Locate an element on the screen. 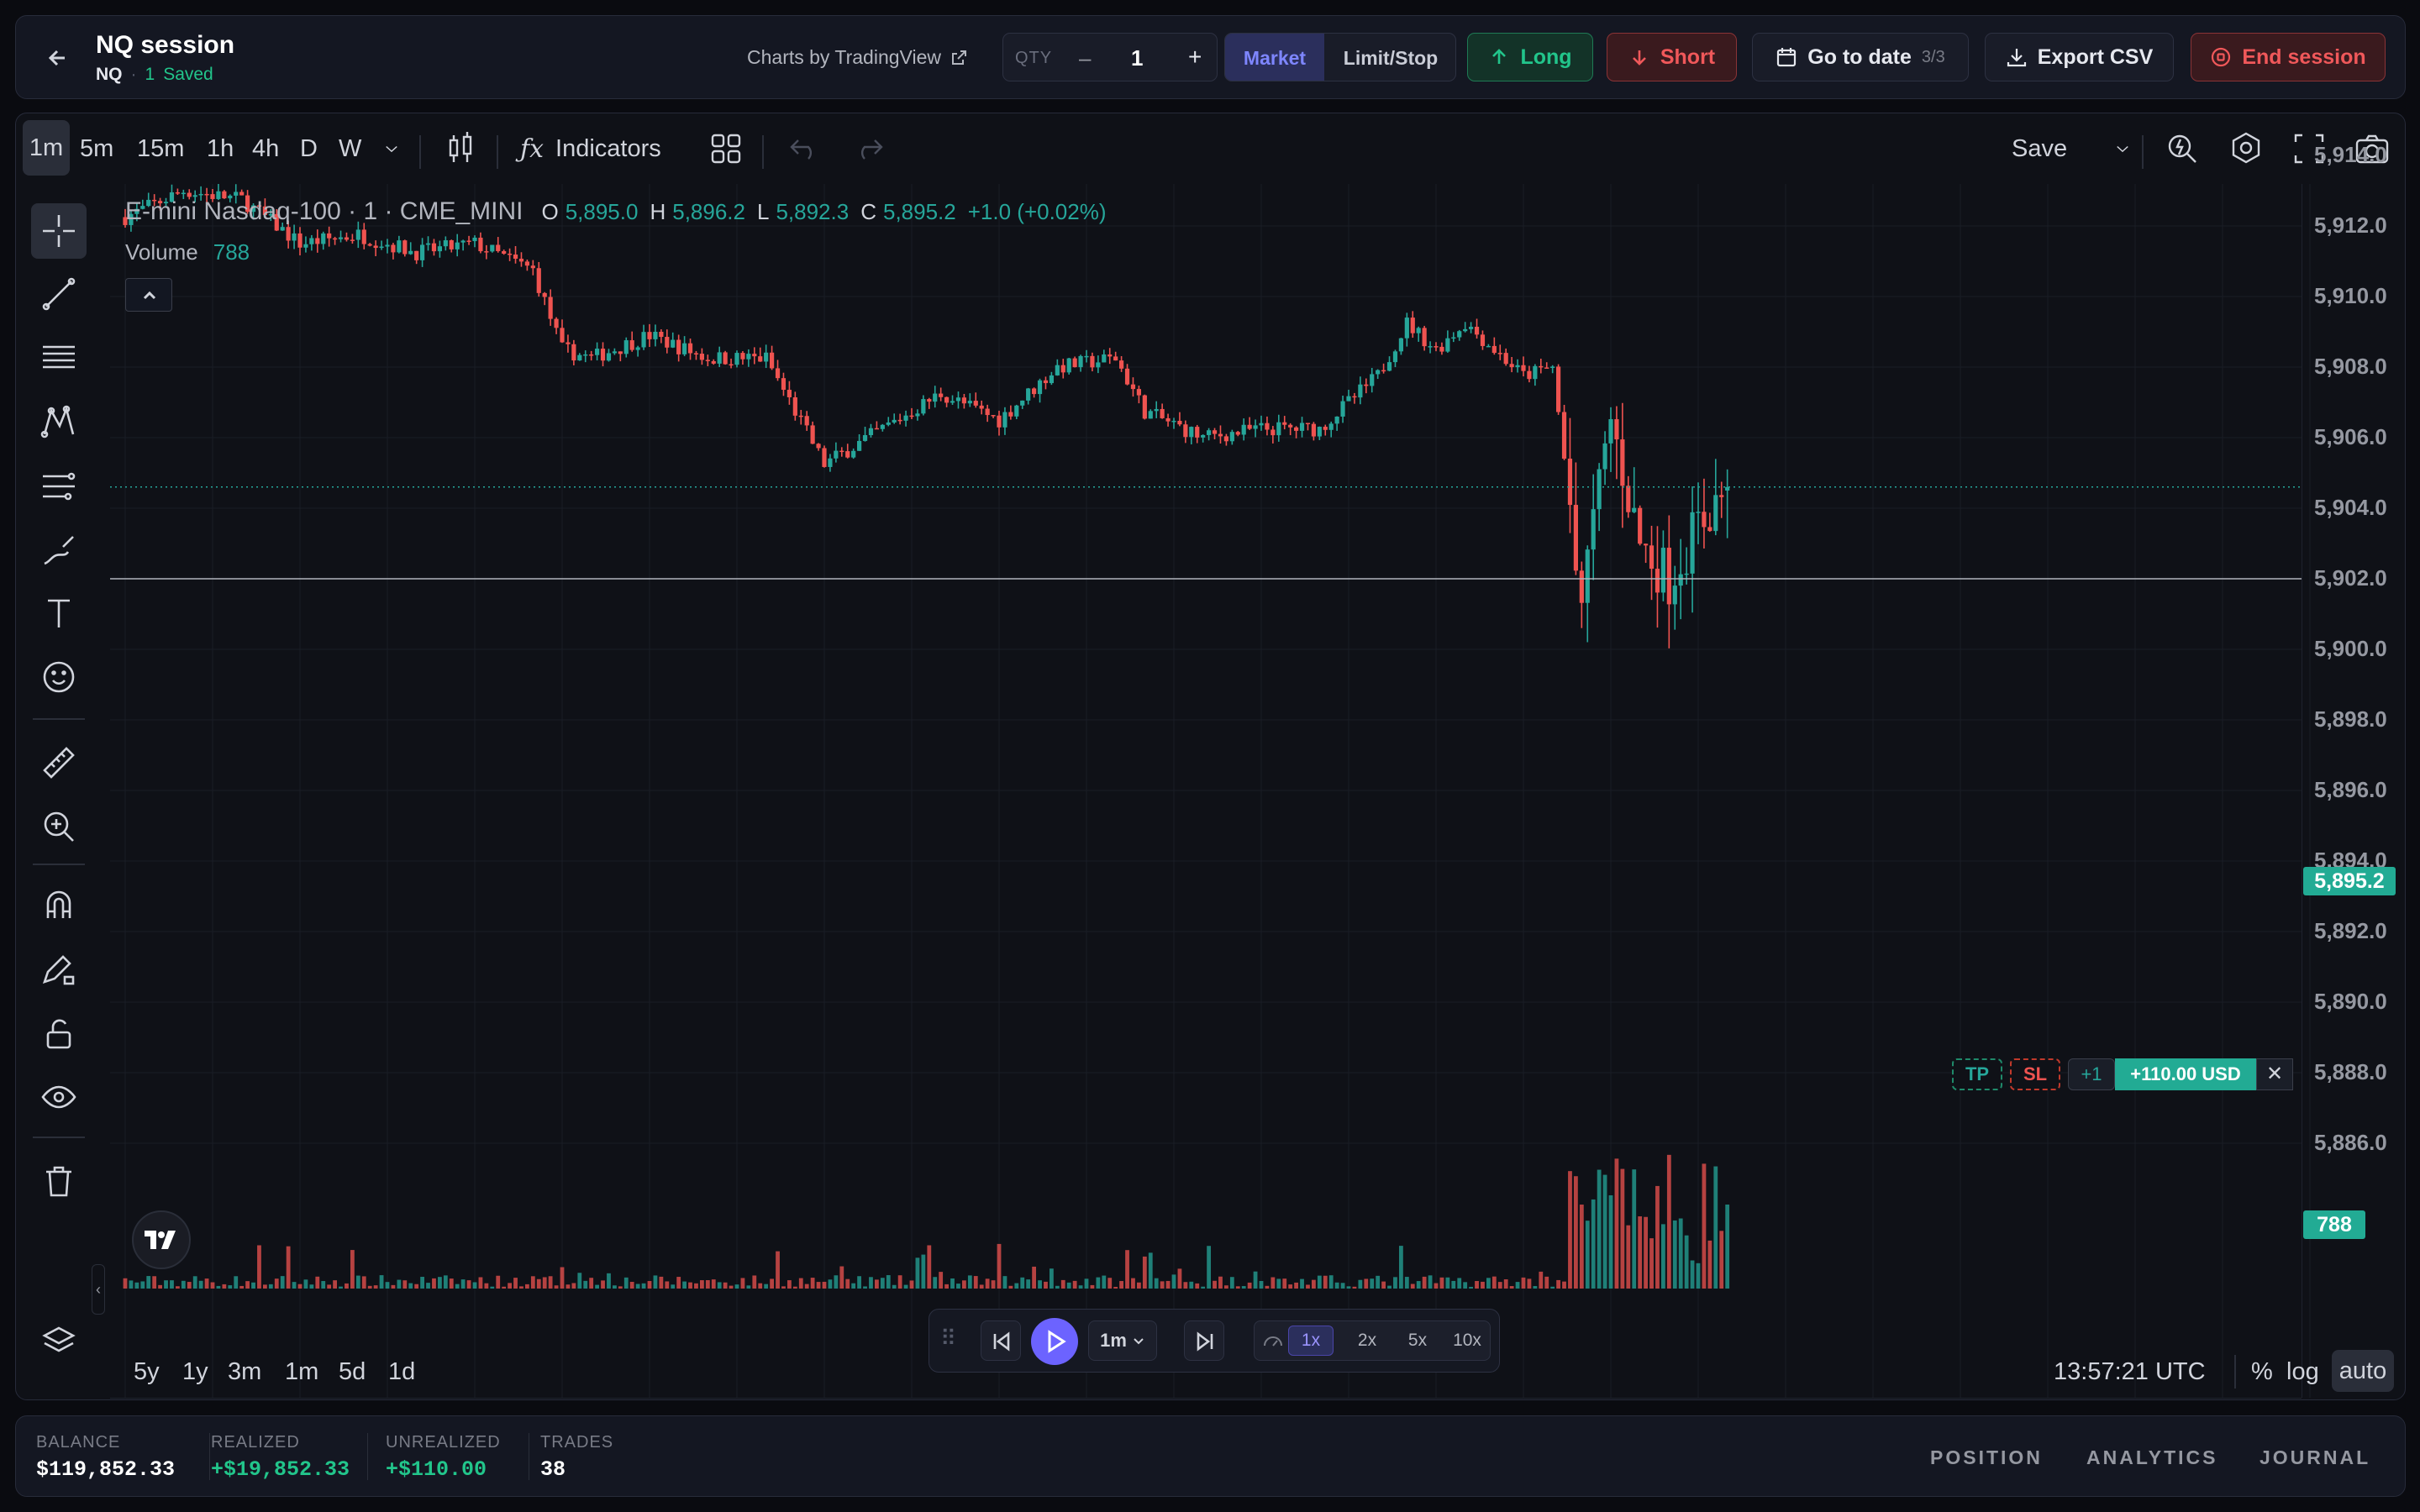 Image resolution: width=2420 pixels, height=1512 pixels. crosshair-tool is located at coordinates (59, 231).